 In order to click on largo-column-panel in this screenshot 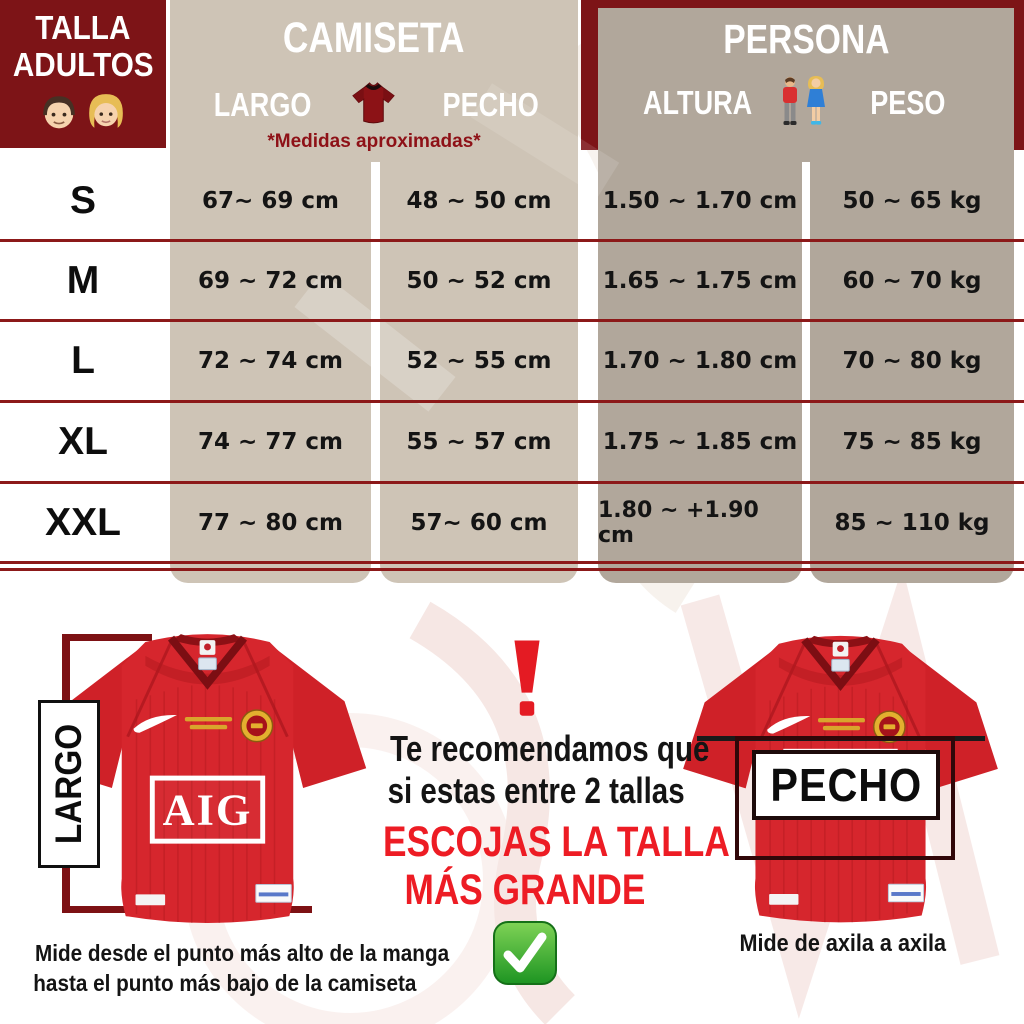, I will do `click(270, 372)`.